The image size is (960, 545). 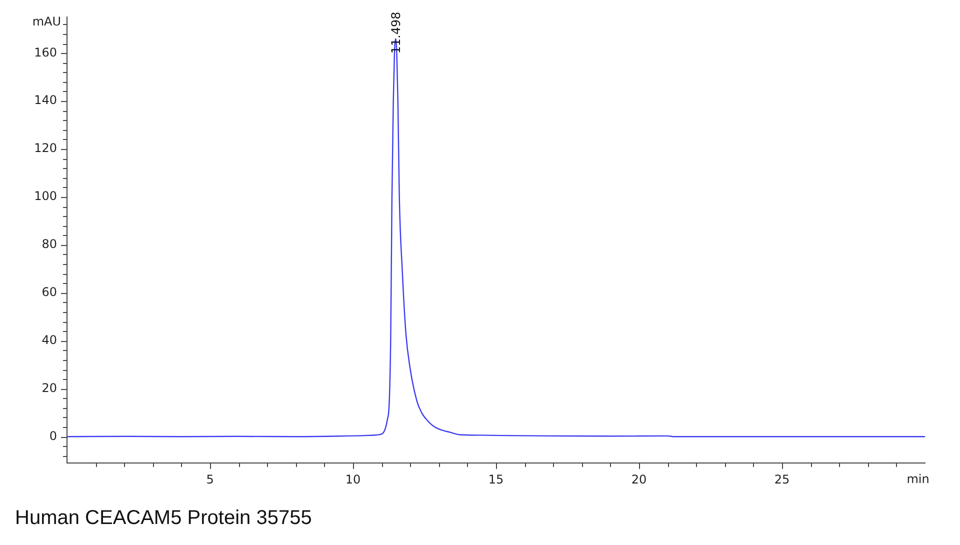 What do you see at coordinates (49, 387) in the screenshot?
I see `y-tick-label: 20` at bounding box center [49, 387].